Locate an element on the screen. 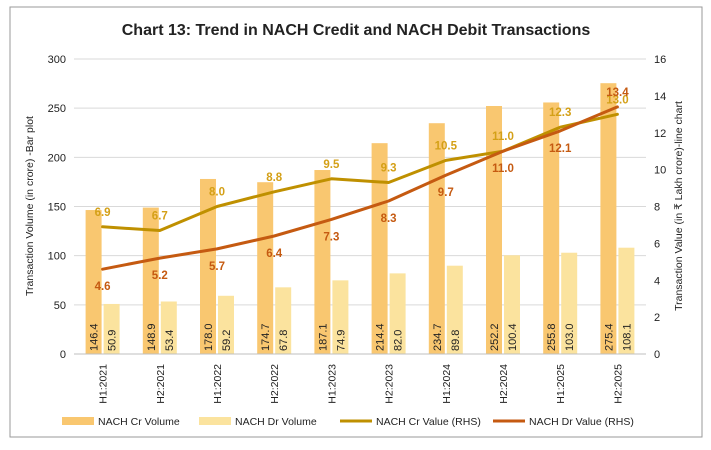 Image resolution: width=711 pixels, height=450 pixels. bar-value-label: 255.8 is located at coordinates (552, 337).